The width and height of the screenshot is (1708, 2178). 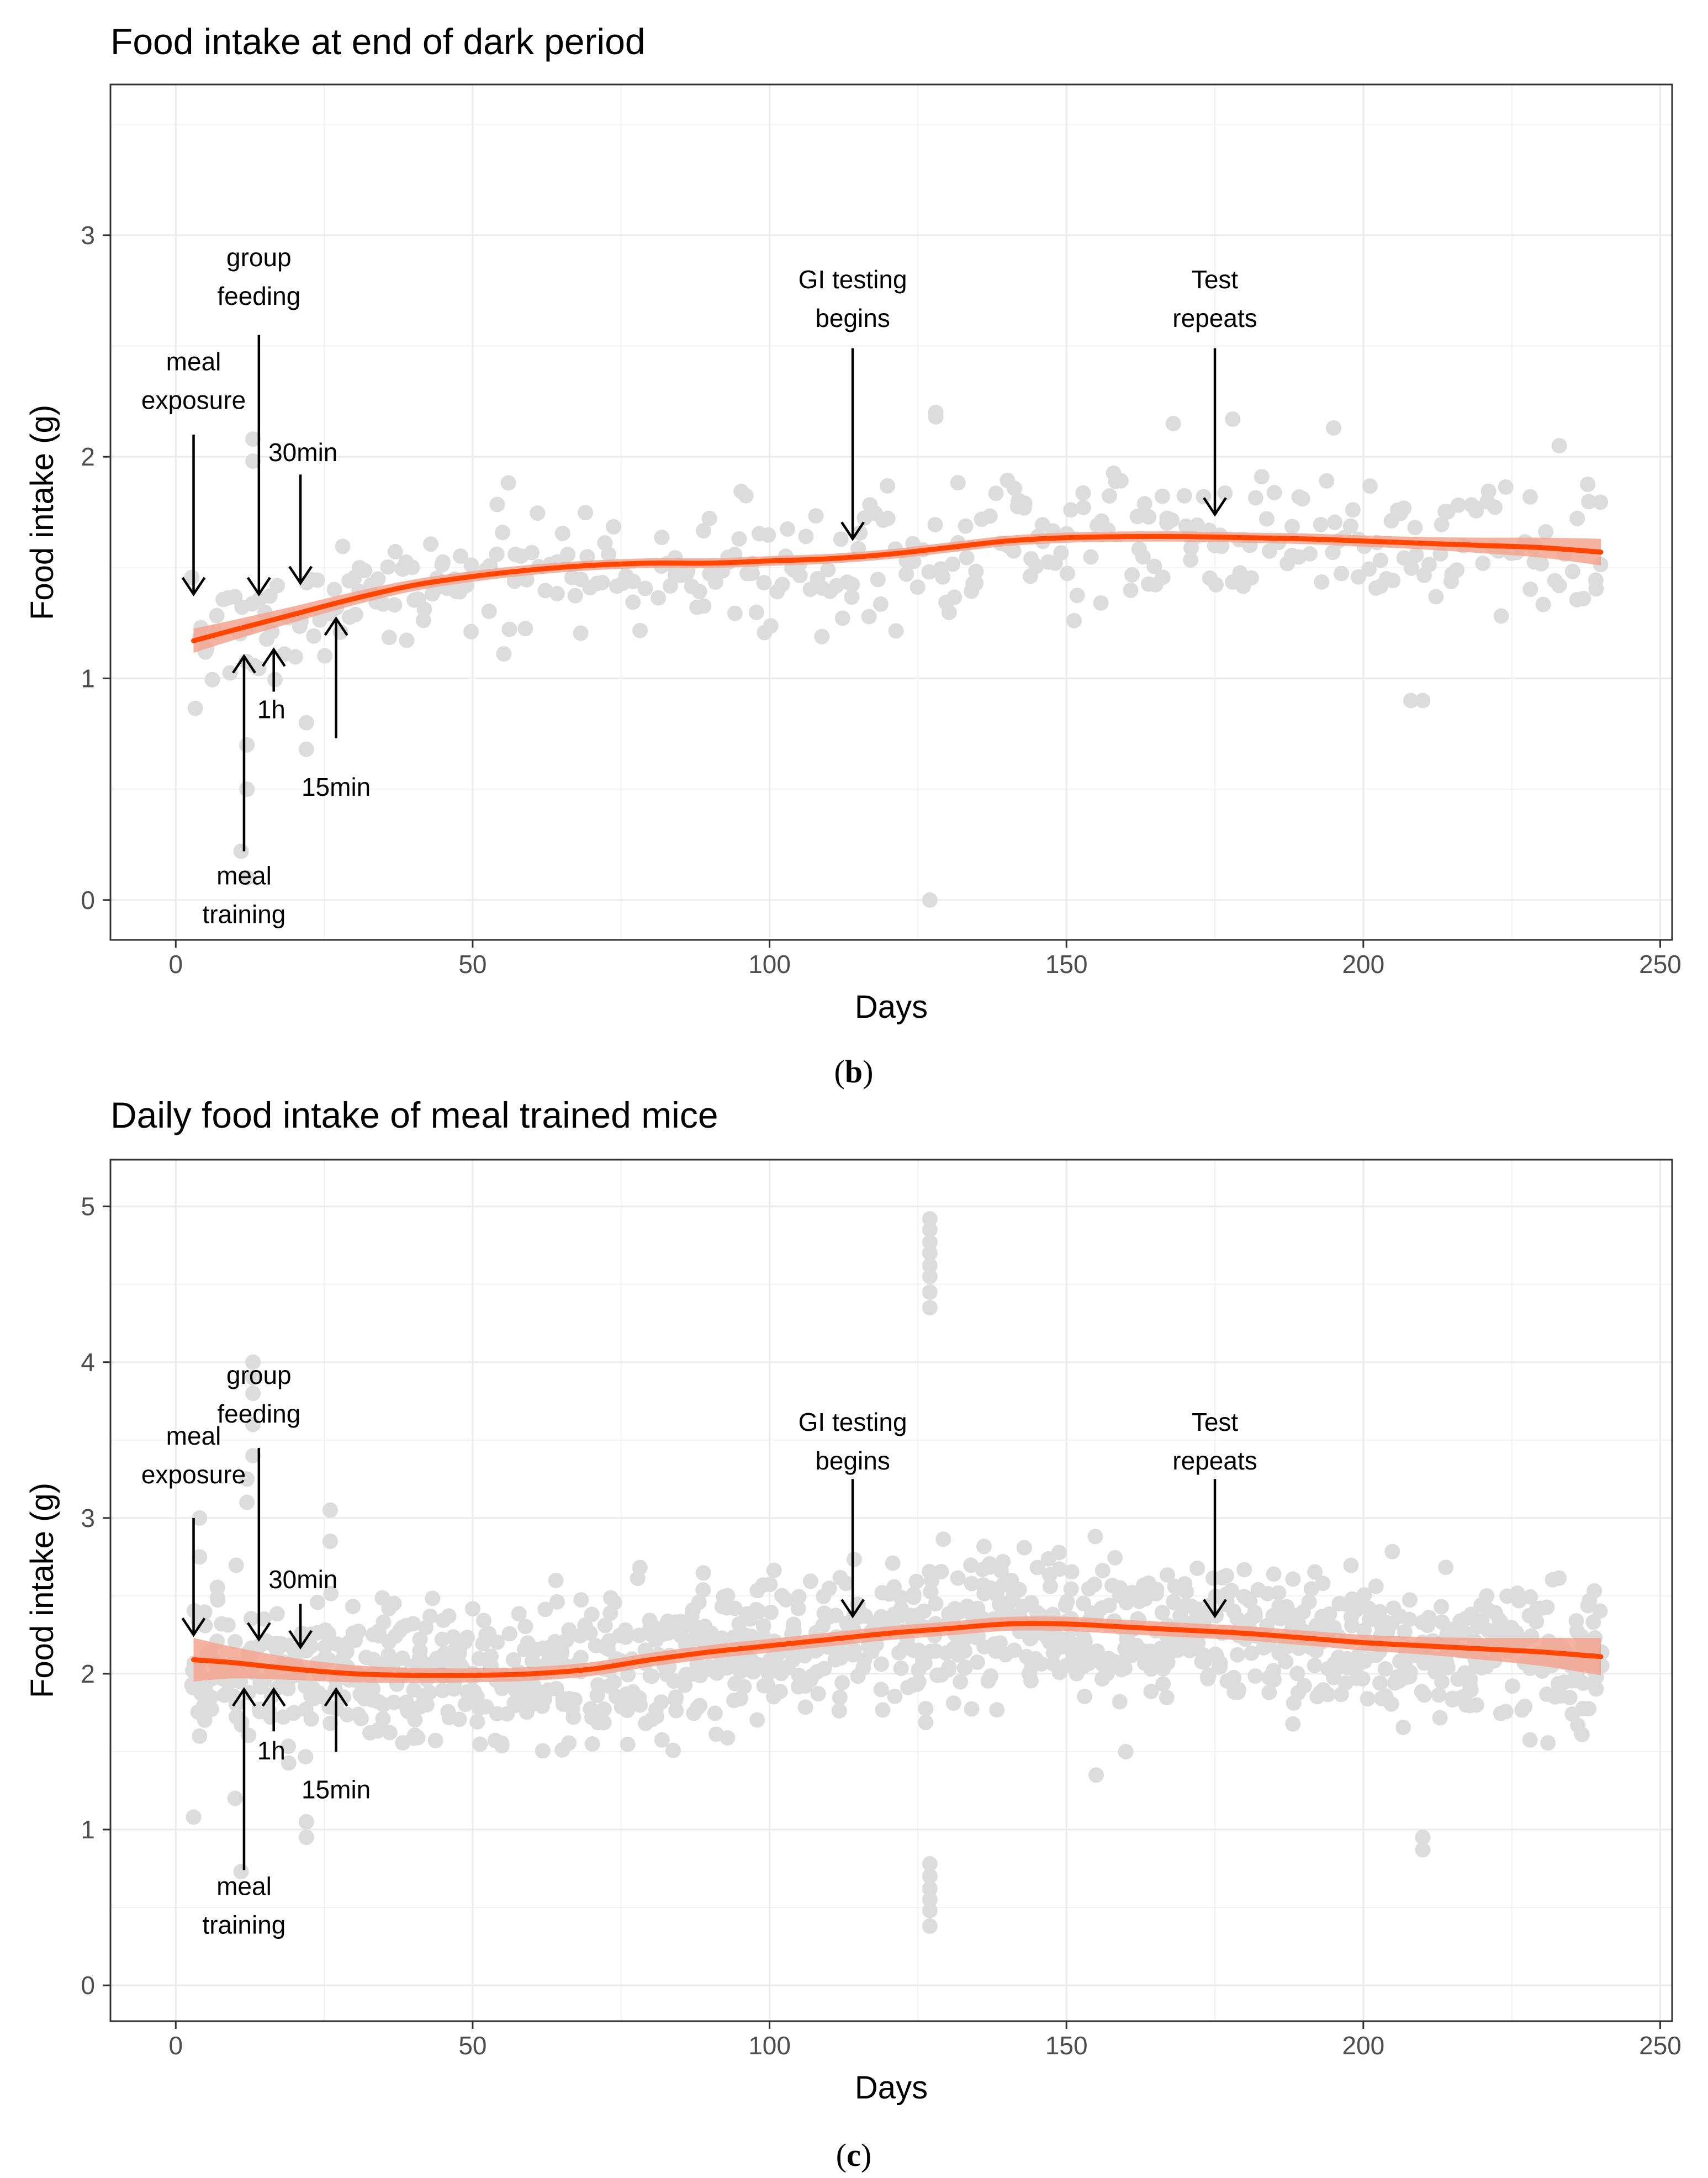 What do you see at coordinates (193, 361) in the screenshot?
I see `annotation-label: meal` at bounding box center [193, 361].